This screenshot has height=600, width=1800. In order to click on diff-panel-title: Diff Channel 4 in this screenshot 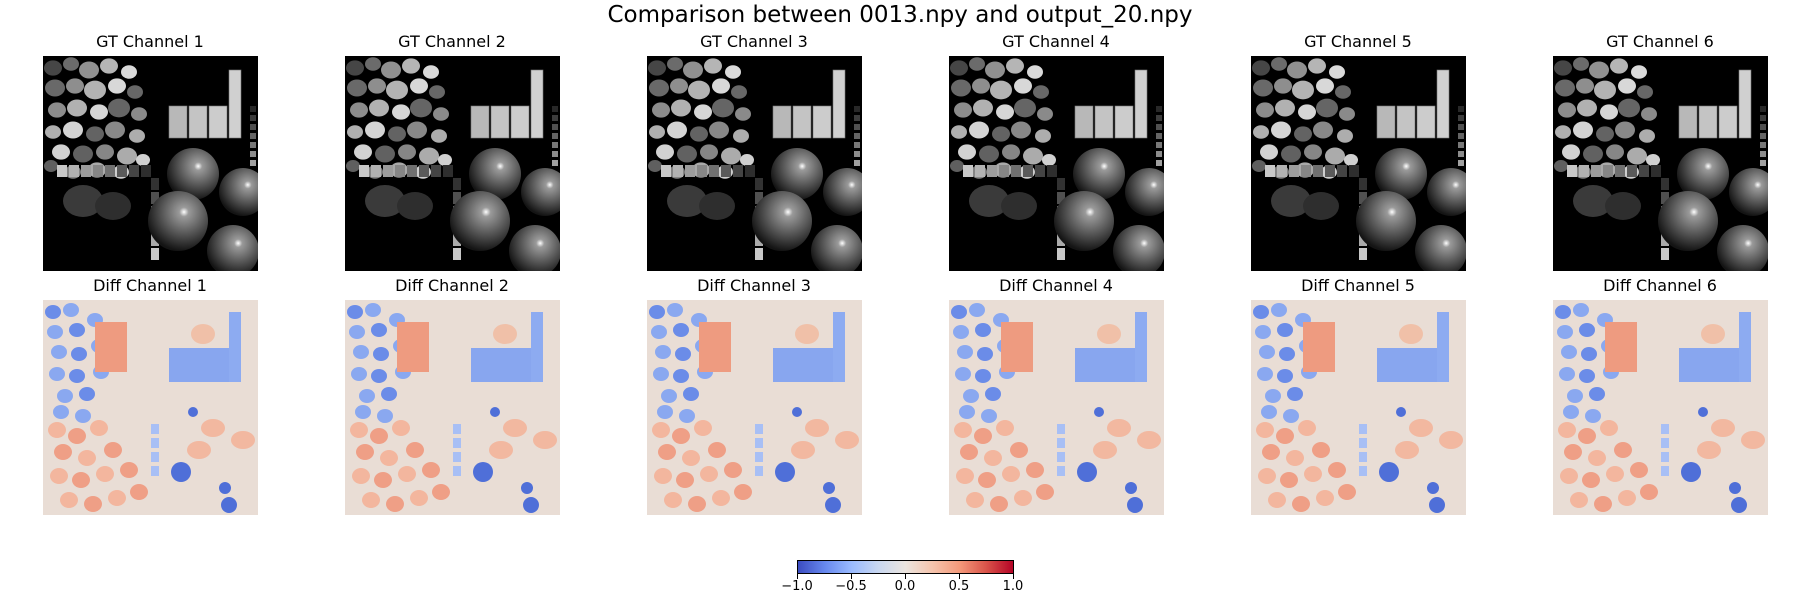, I will do `click(1056, 285)`.